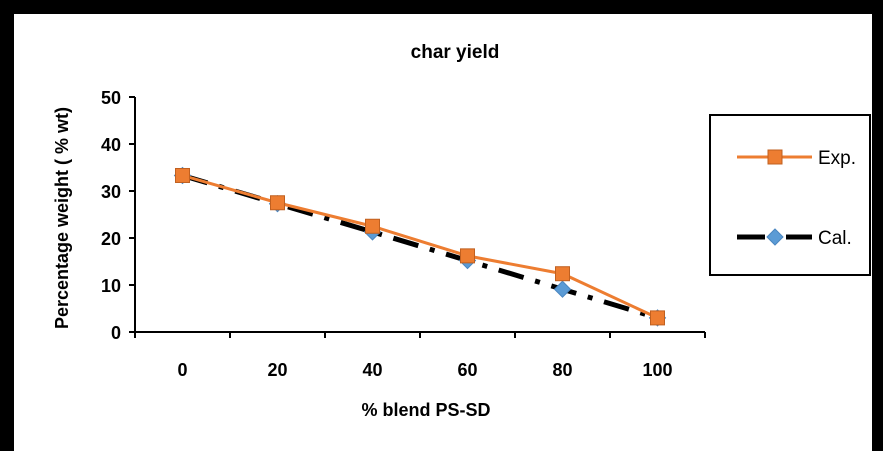  Describe the element at coordinates (425, 410) in the screenshot. I see `x-axis-label: % blend PS-SD` at that location.